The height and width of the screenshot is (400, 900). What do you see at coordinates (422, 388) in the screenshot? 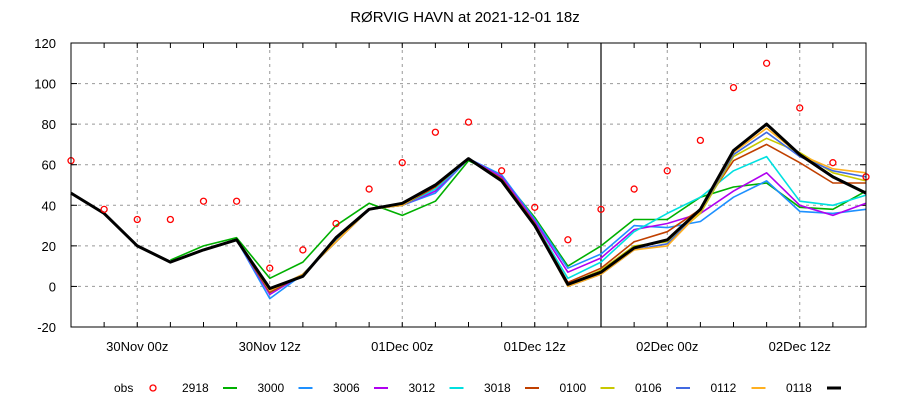
I see `legend-label-3012: 3012` at bounding box center [422, 388].